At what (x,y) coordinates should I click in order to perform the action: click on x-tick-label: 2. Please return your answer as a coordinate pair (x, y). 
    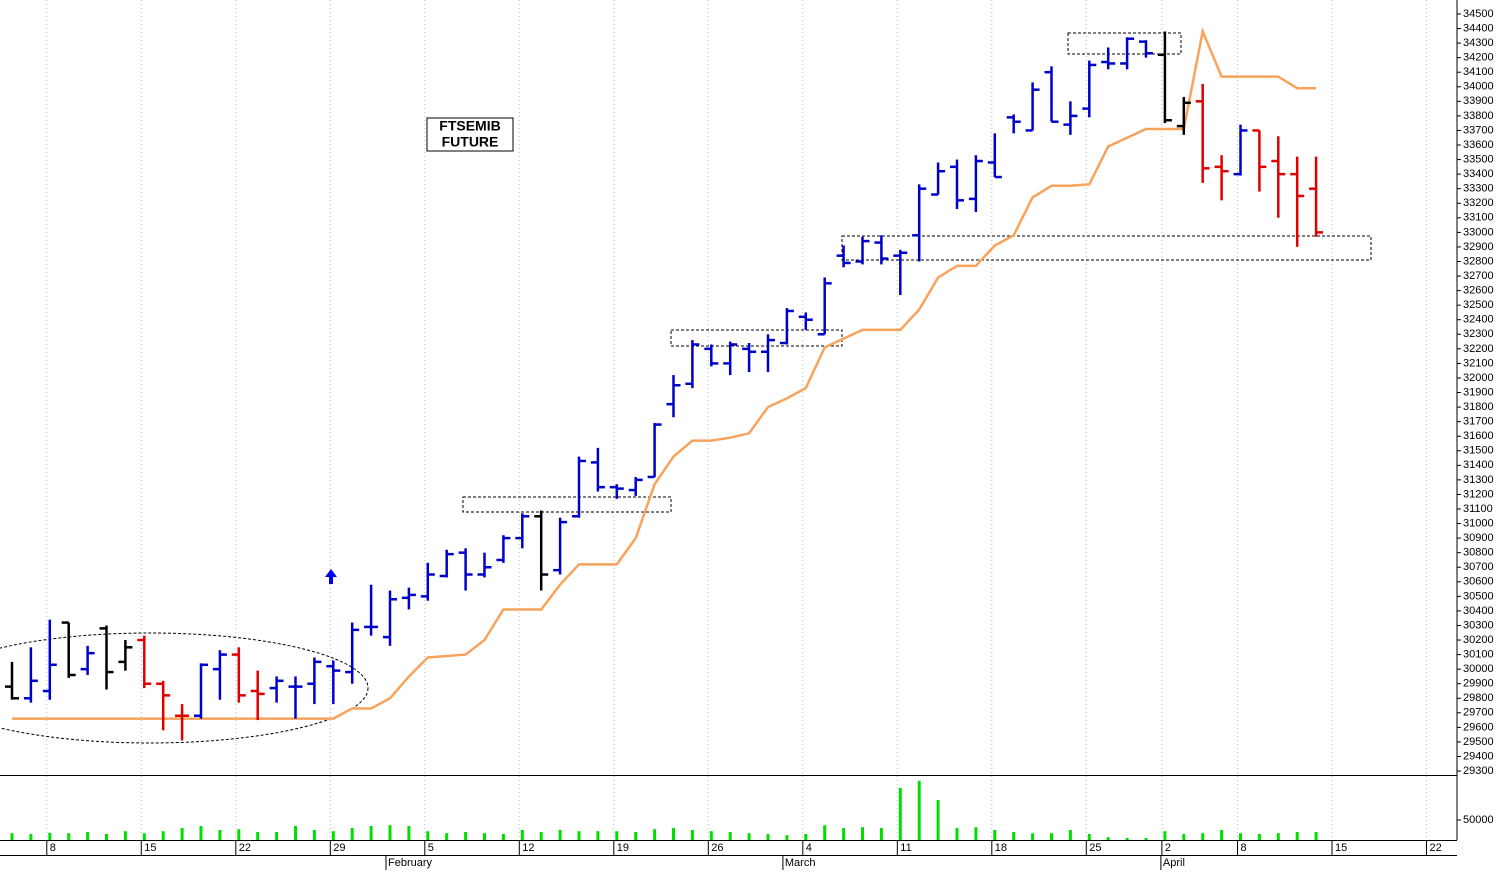
    Looking at the image, I should click on (1168, 848).